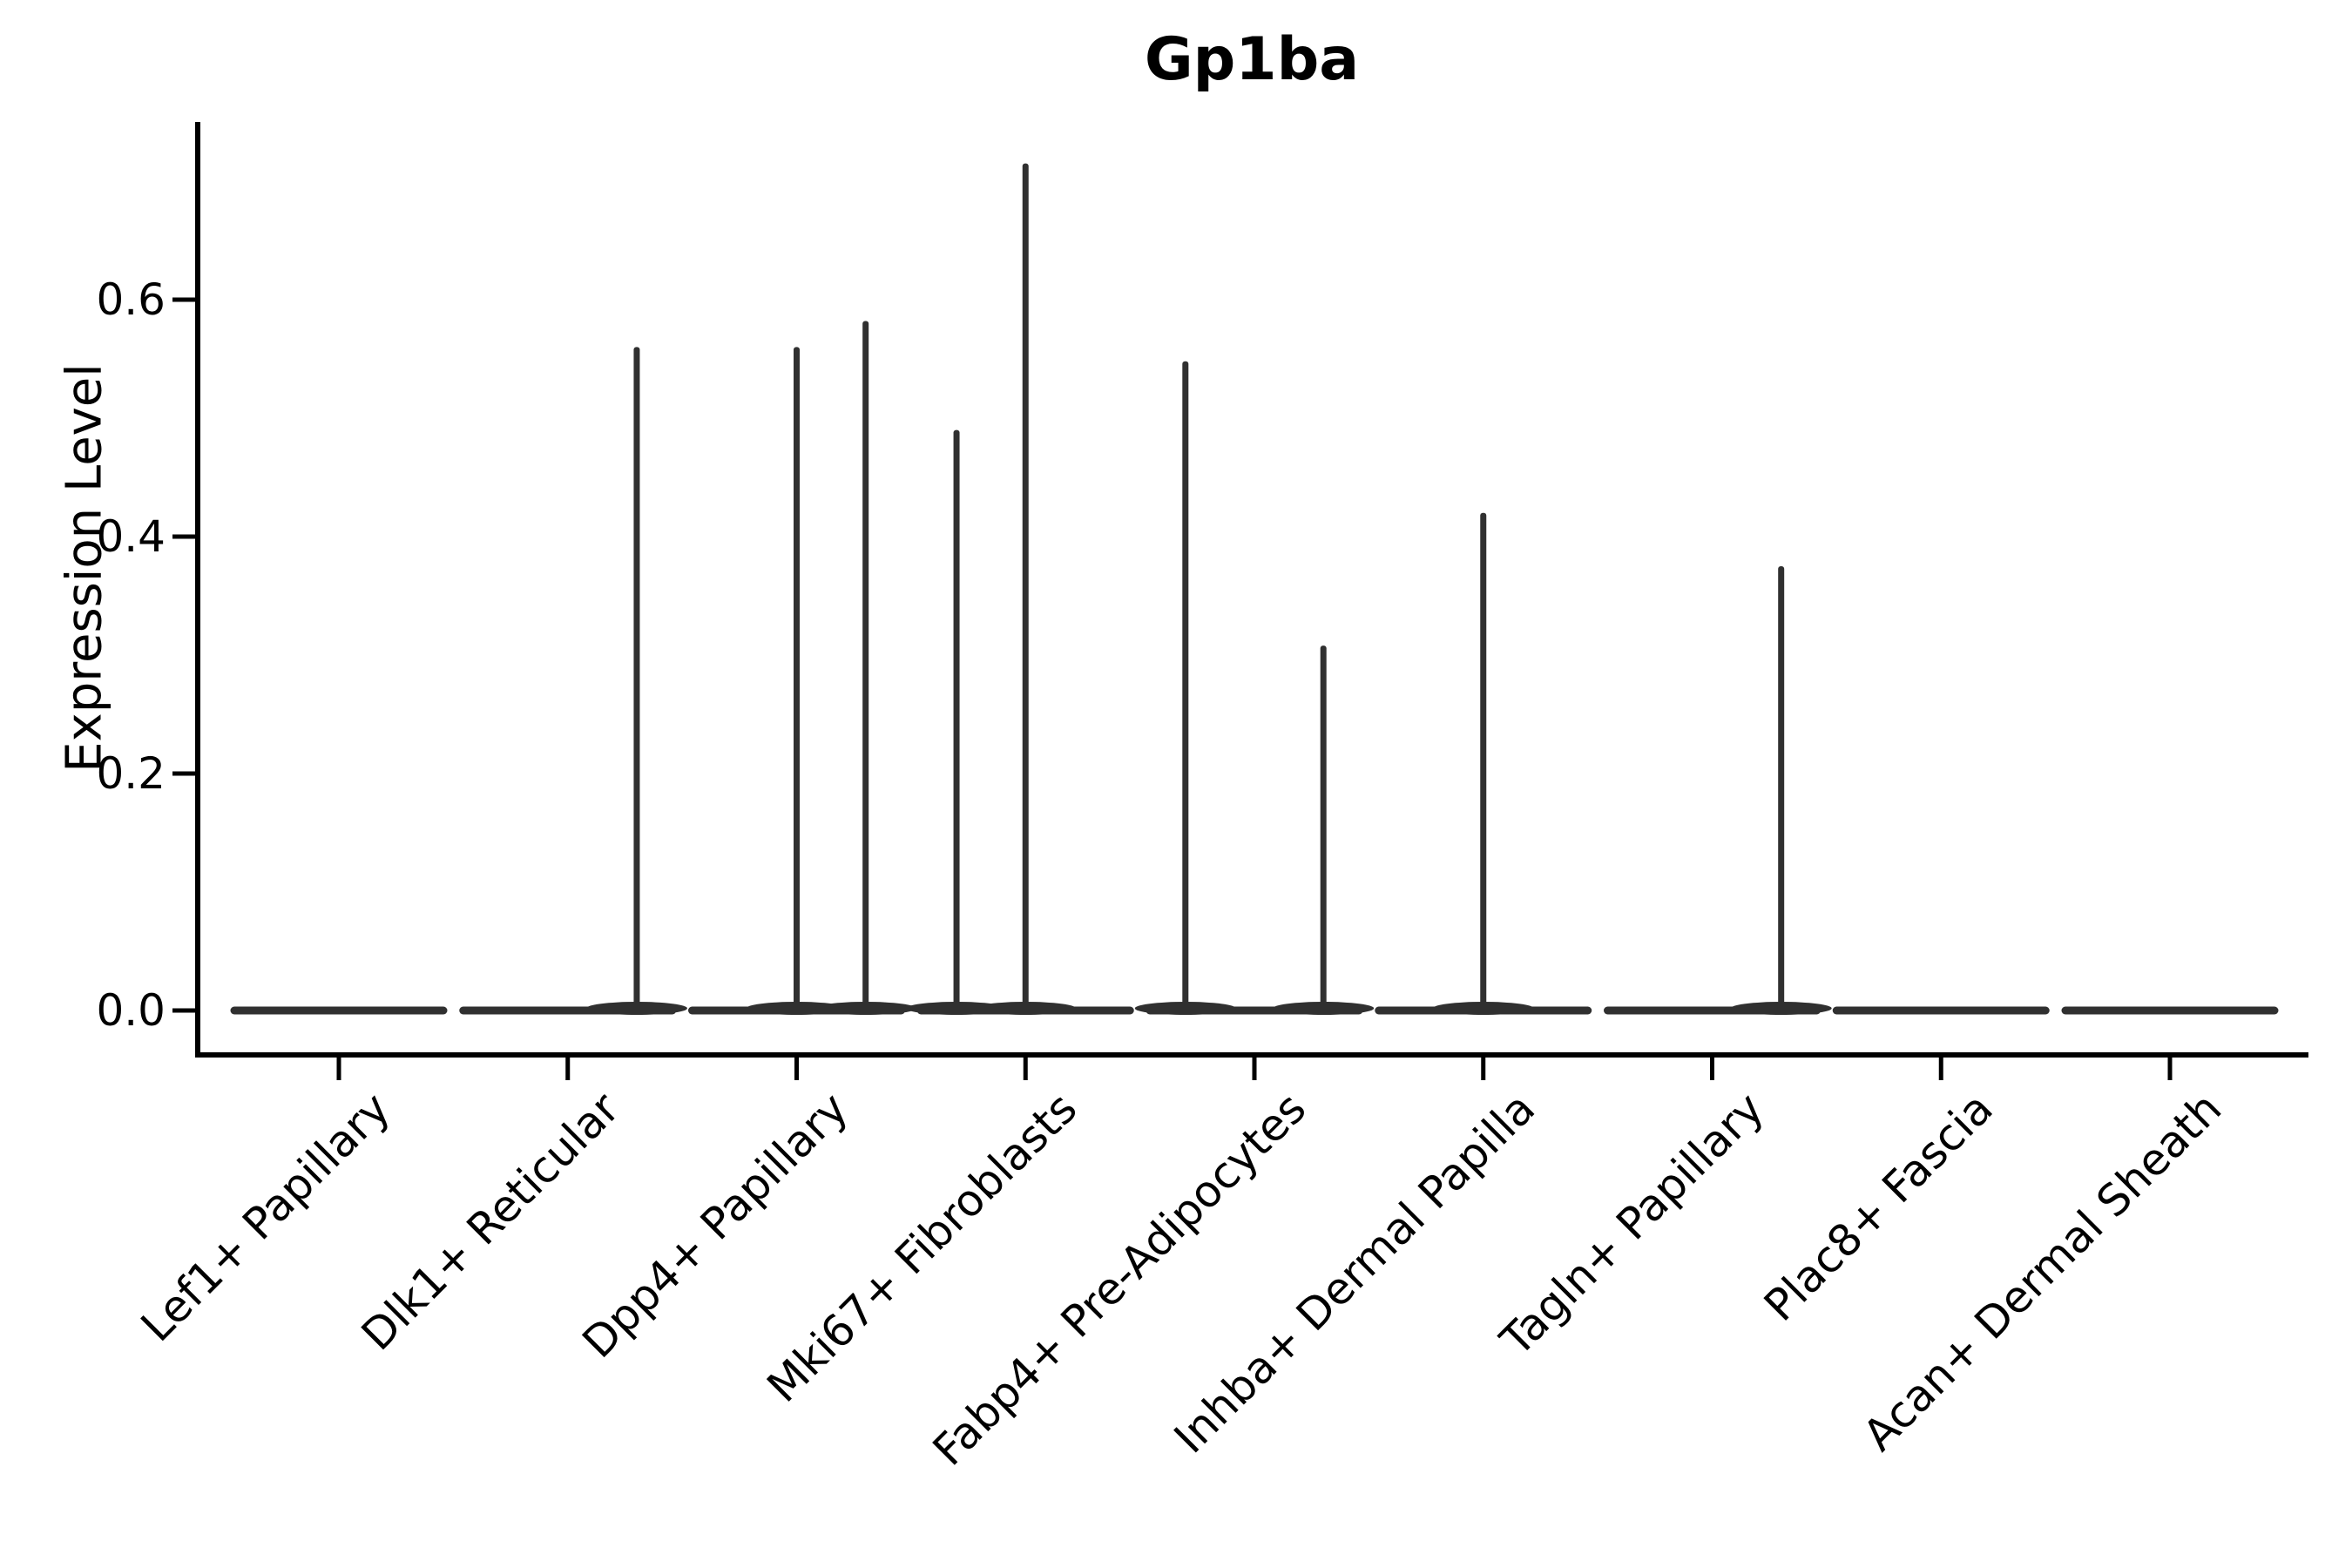  I want to click on y-axis-label: Expression Level, so click(84, 568).